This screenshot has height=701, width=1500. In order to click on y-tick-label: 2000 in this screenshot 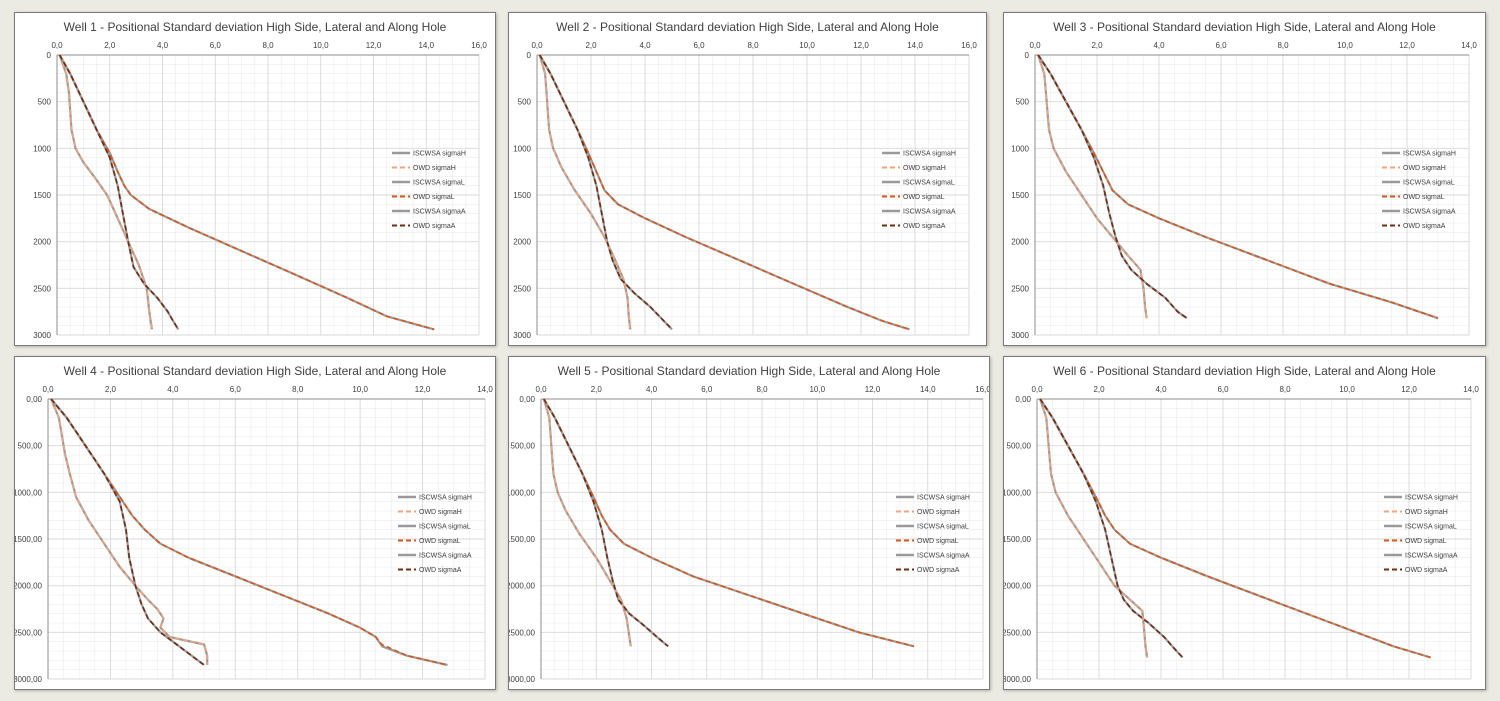, I will do `click(1020, 242)`.